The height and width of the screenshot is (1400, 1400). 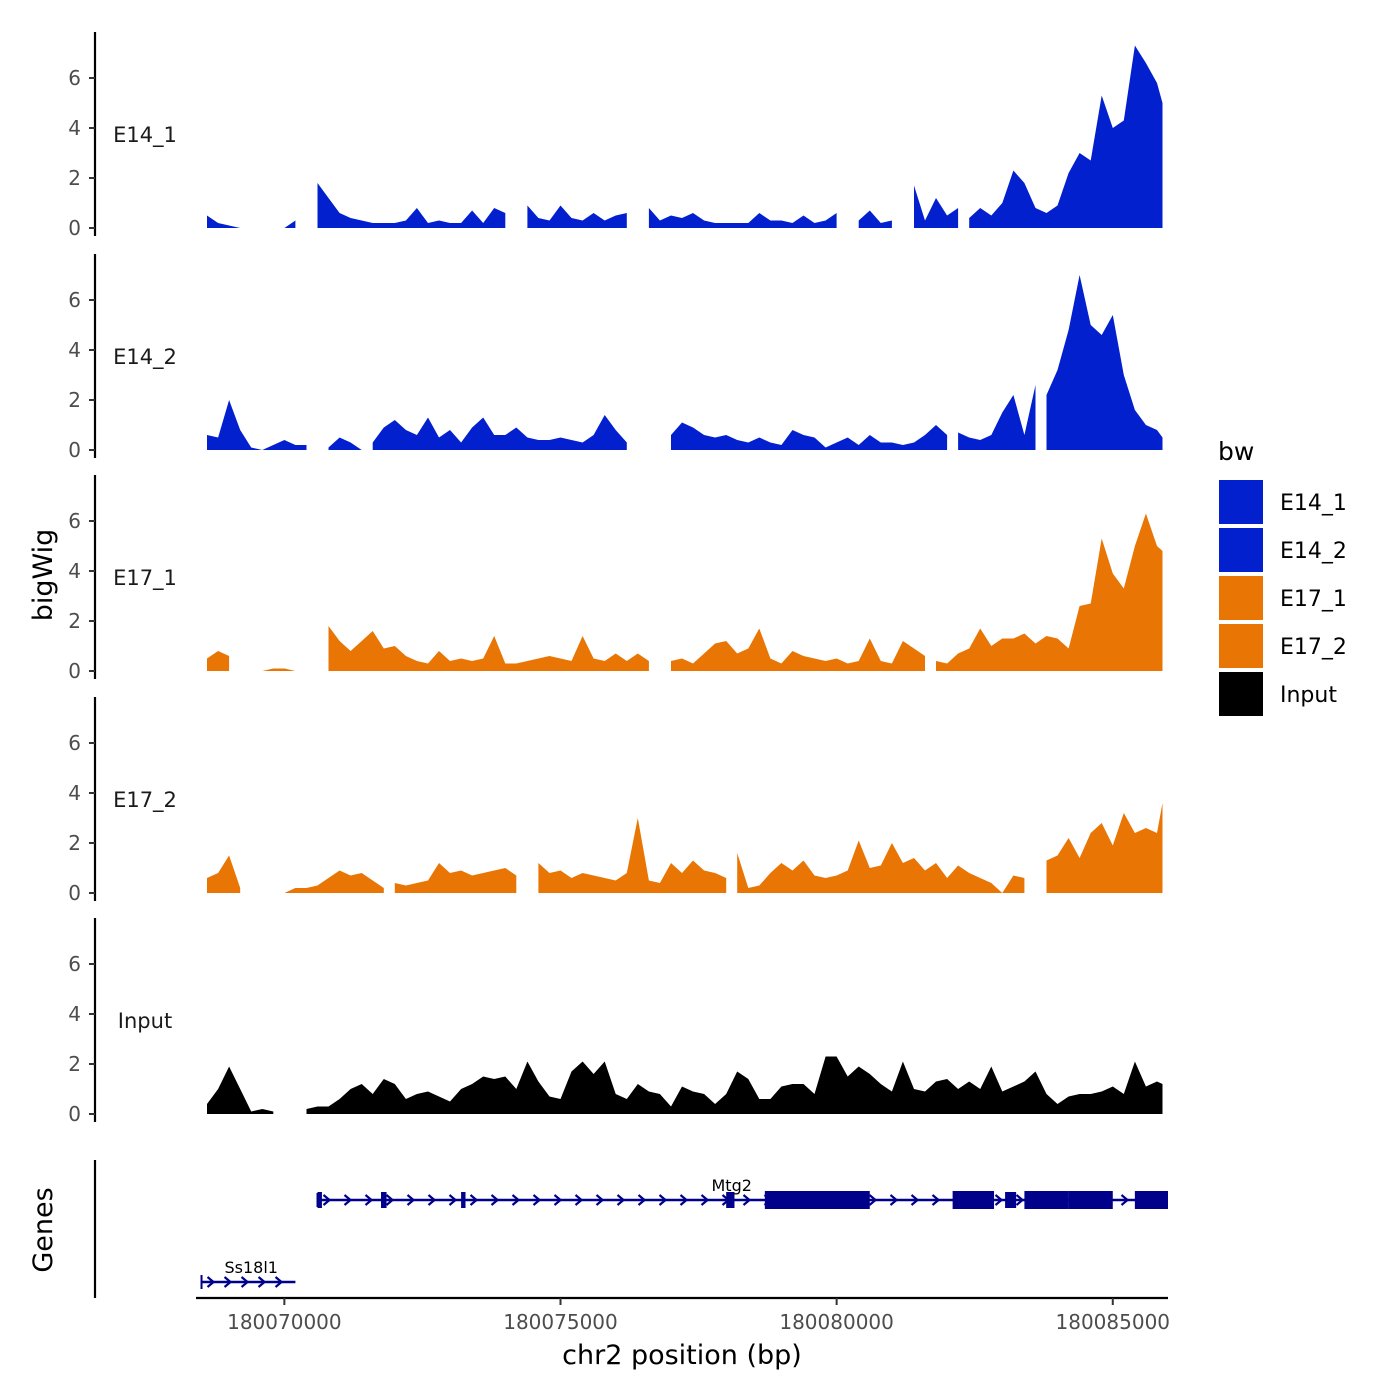 I want to click on x-tick-label: 180075000, so click(x=560, y=1322).